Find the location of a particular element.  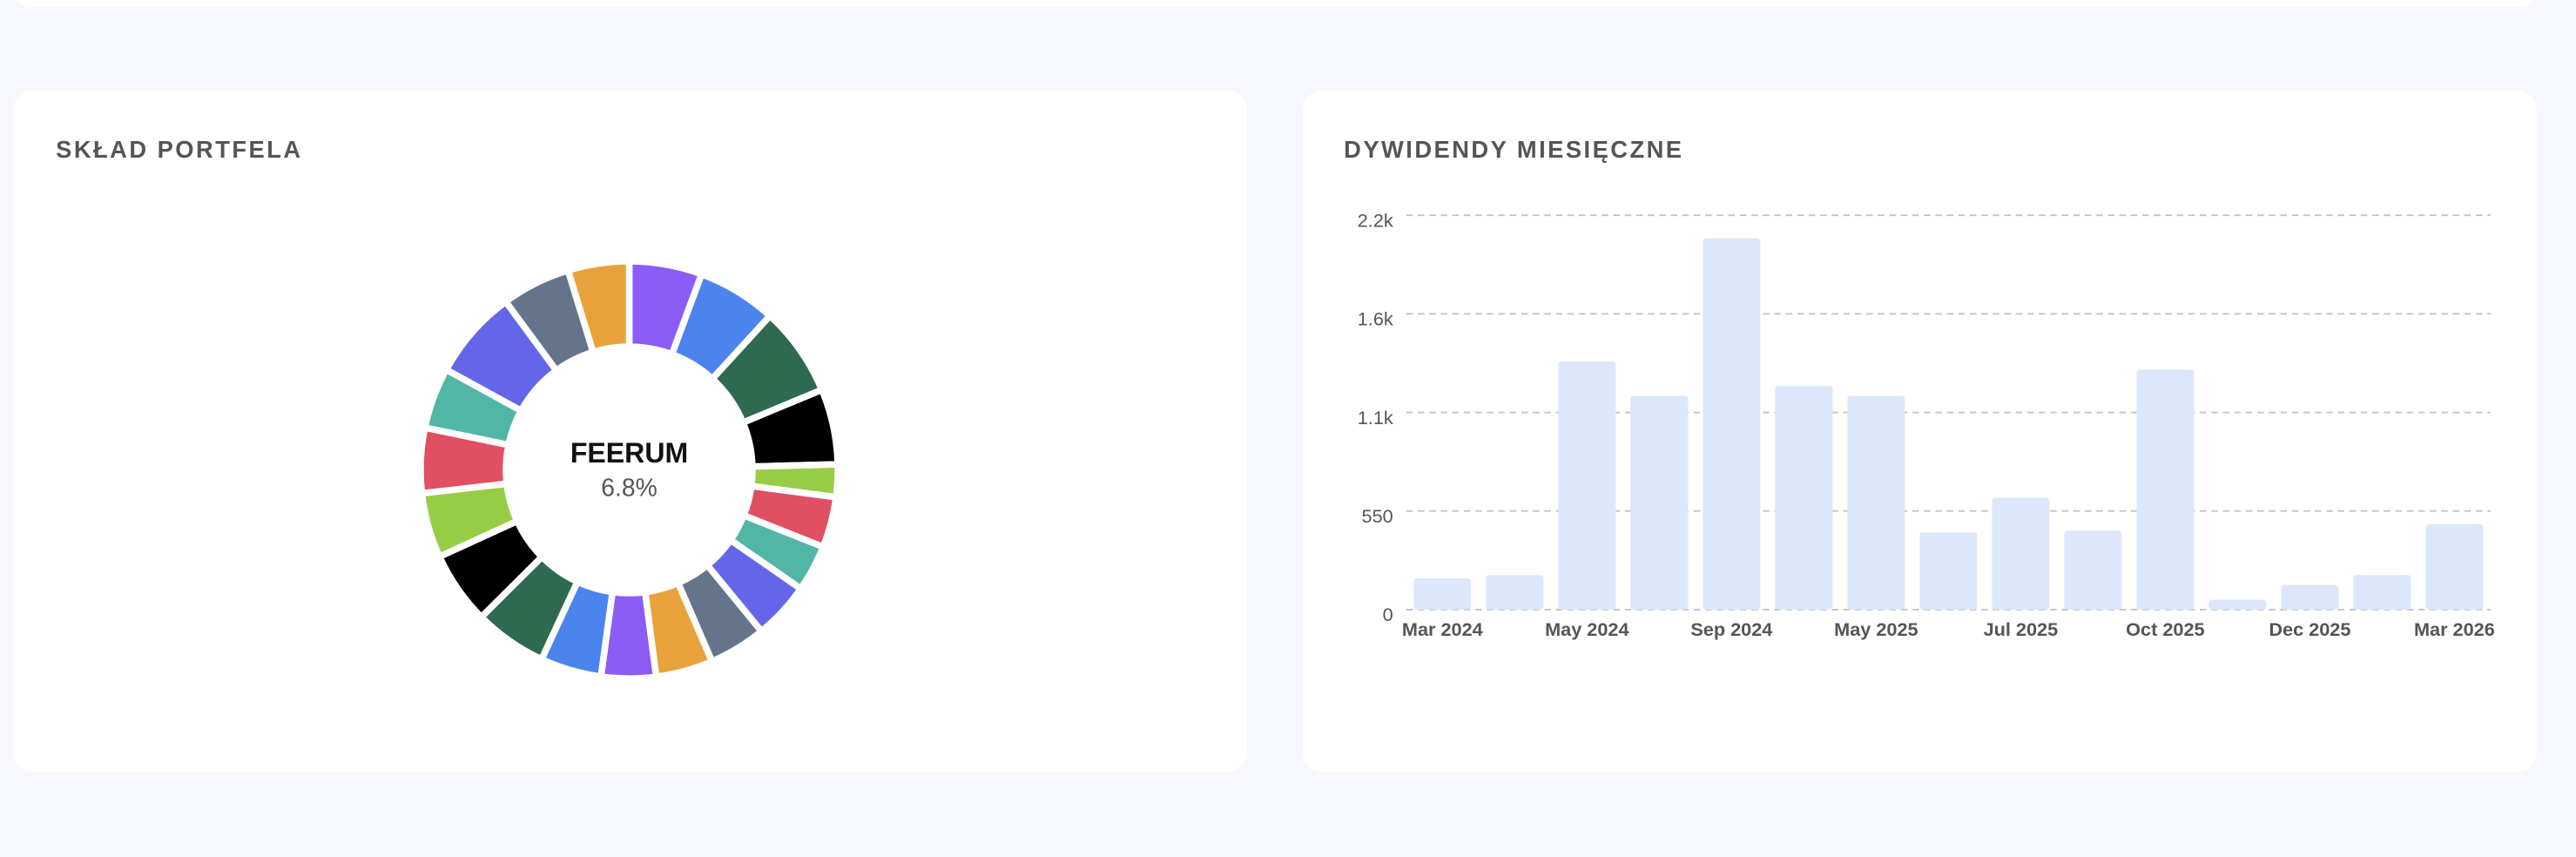

card-title: DYWIDENDY MIESIĘCZNE is located at coordinates (1514, 149).